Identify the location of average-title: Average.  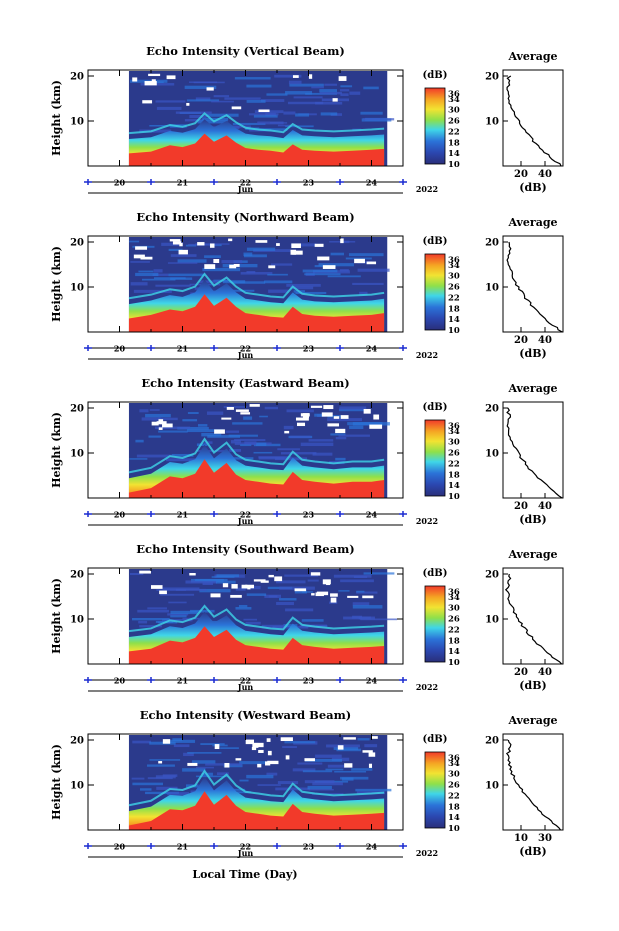
(532, 554).